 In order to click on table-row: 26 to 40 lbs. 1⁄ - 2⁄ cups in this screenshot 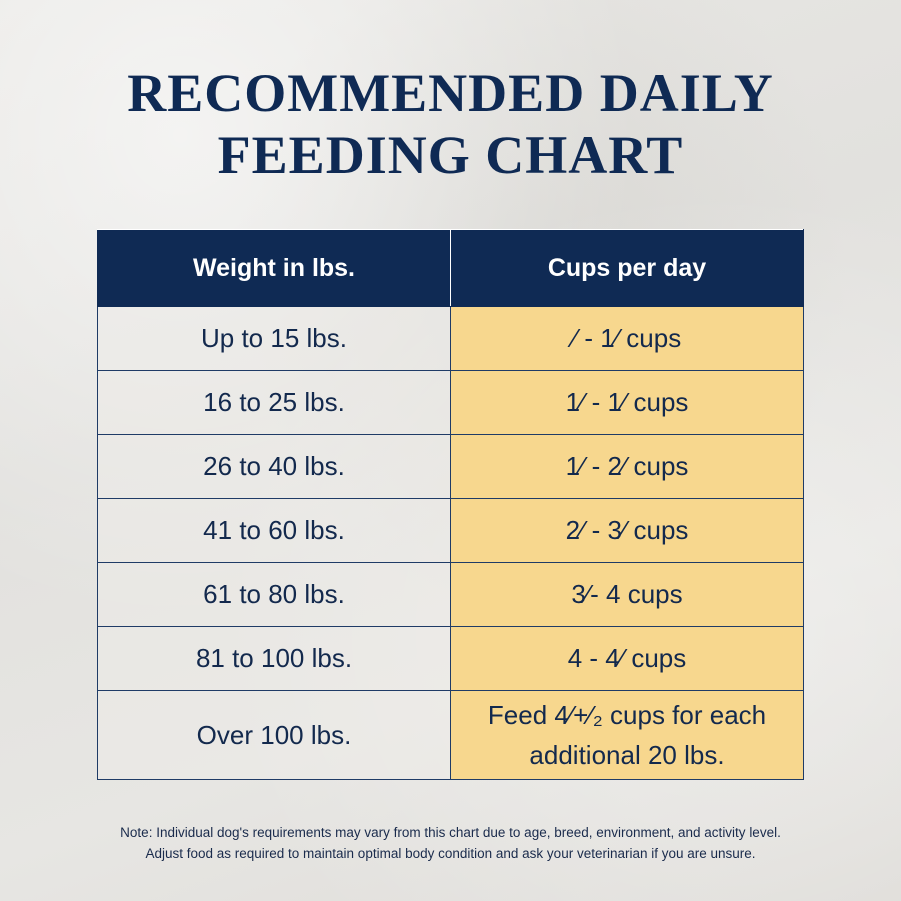, I will do `click(450, 466)`.